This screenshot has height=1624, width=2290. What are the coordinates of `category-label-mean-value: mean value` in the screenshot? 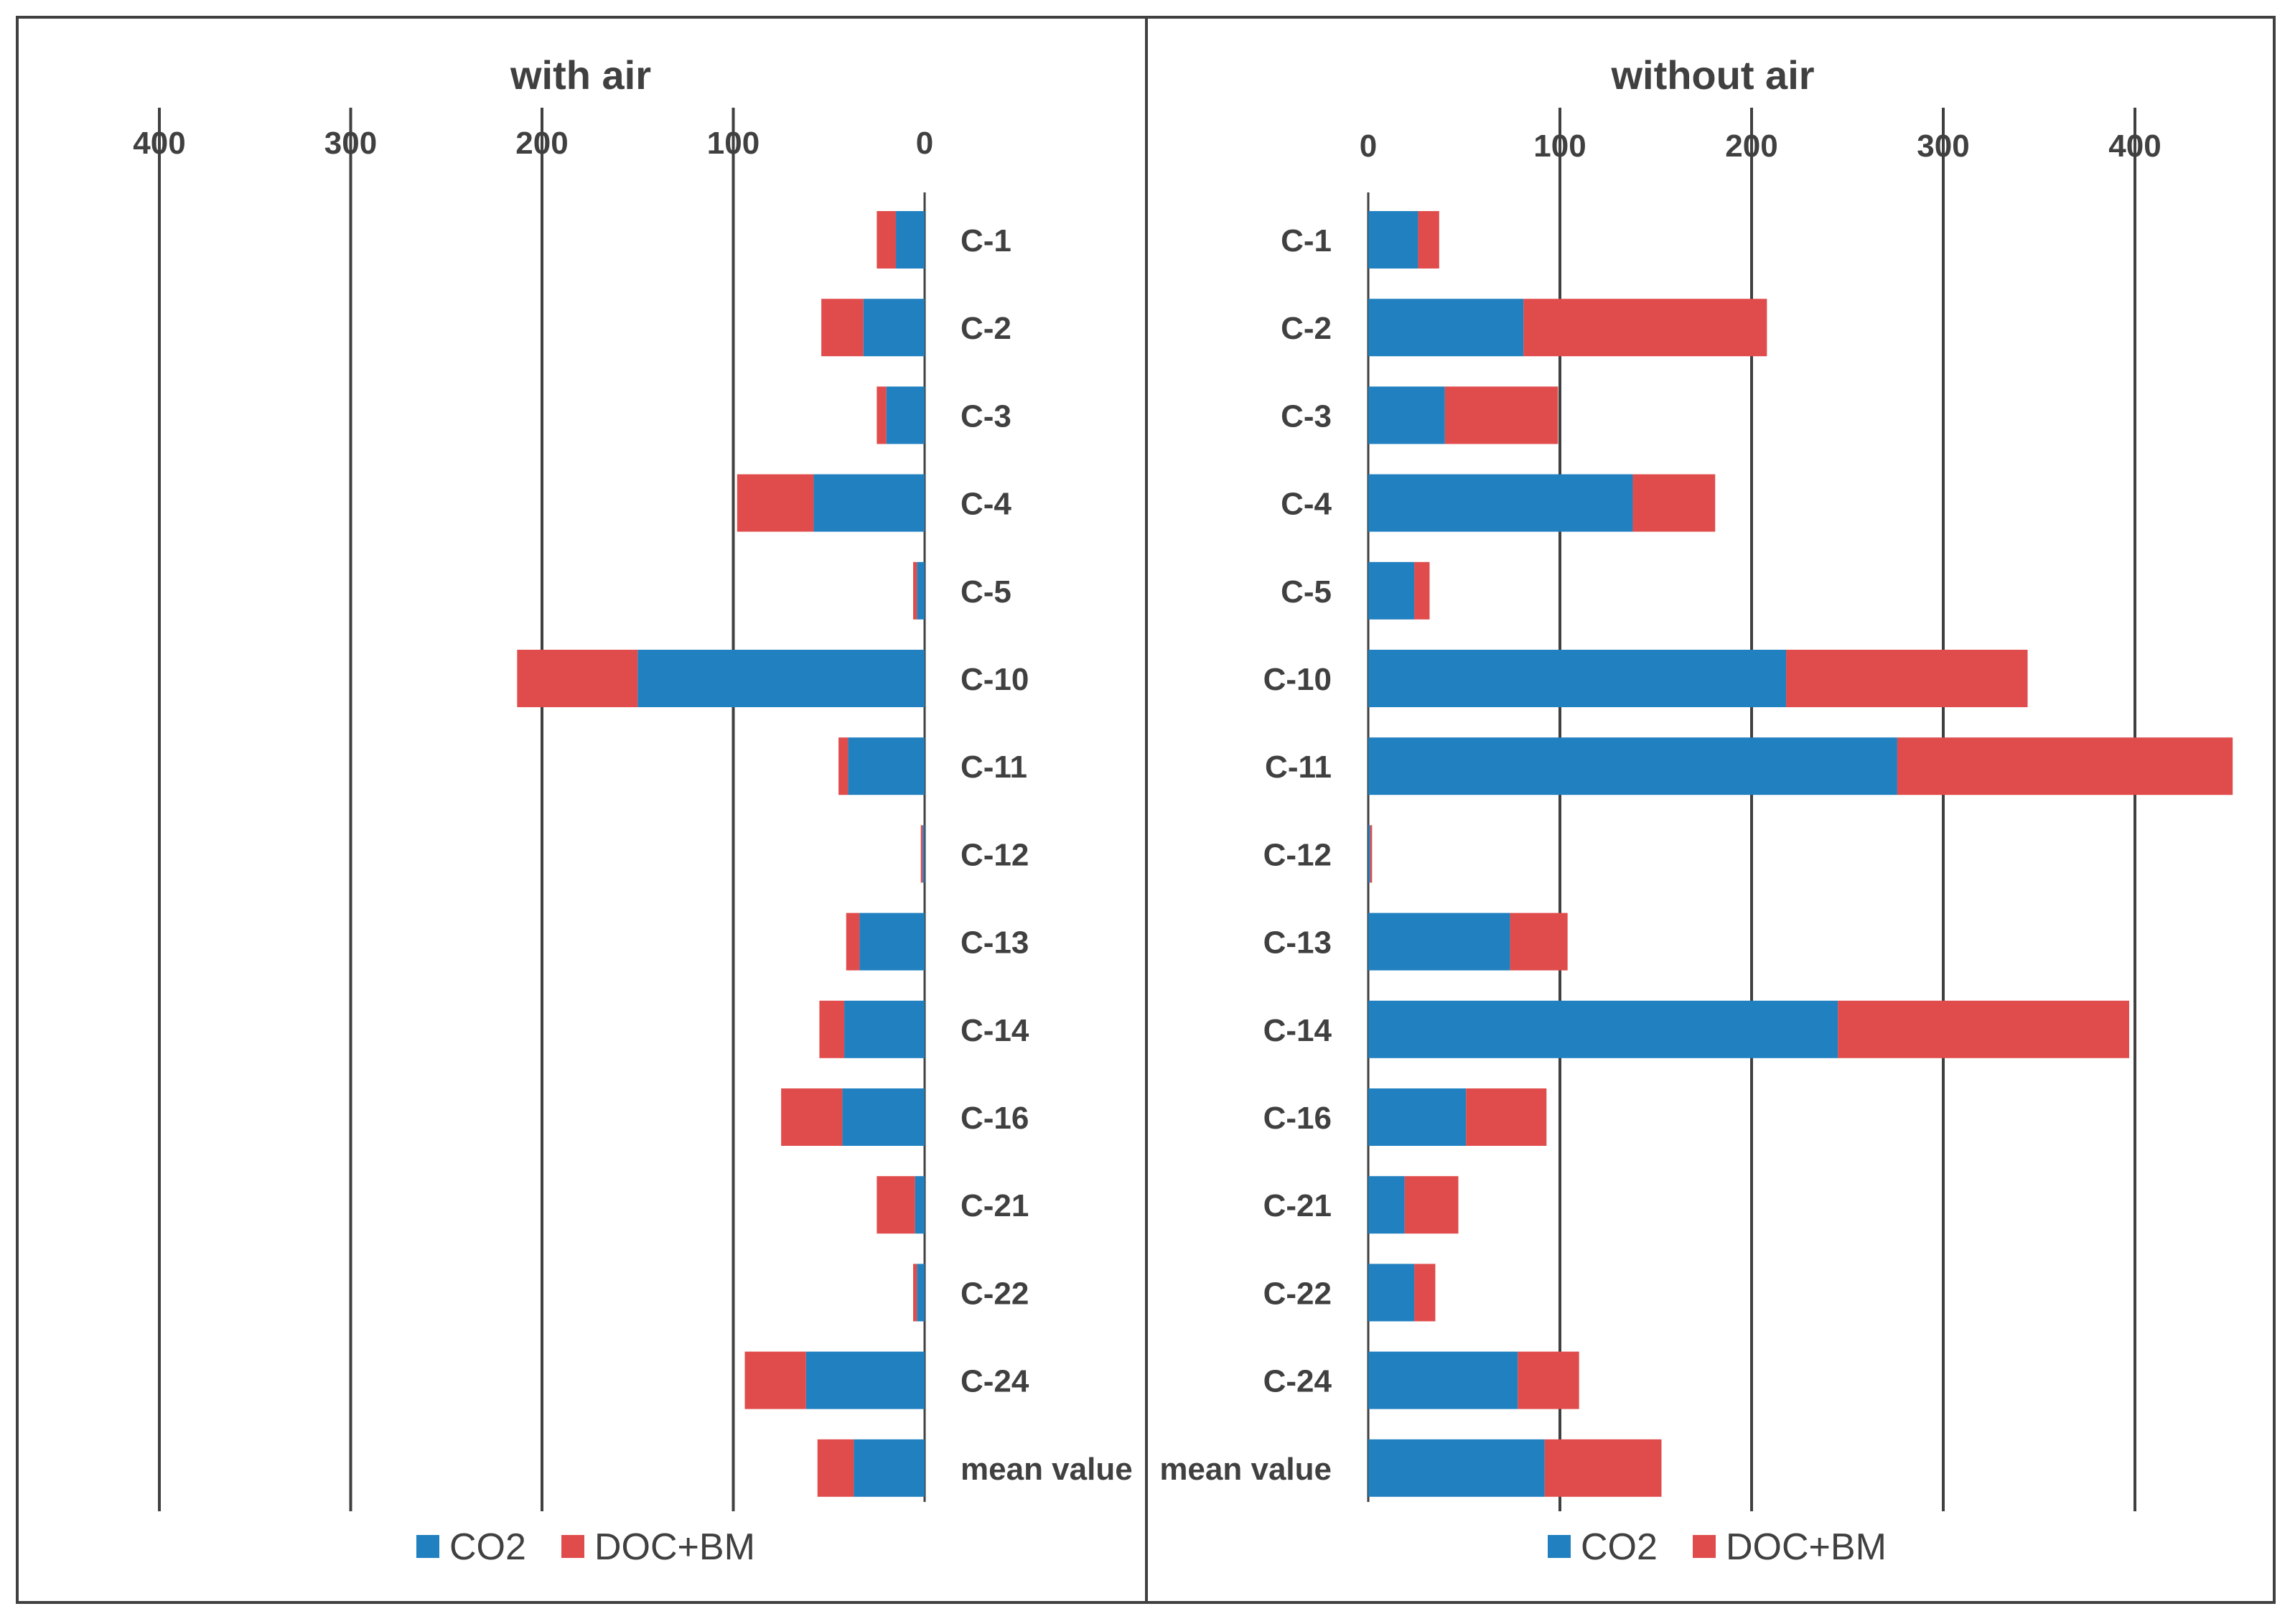 It's located at (1245, 1469).